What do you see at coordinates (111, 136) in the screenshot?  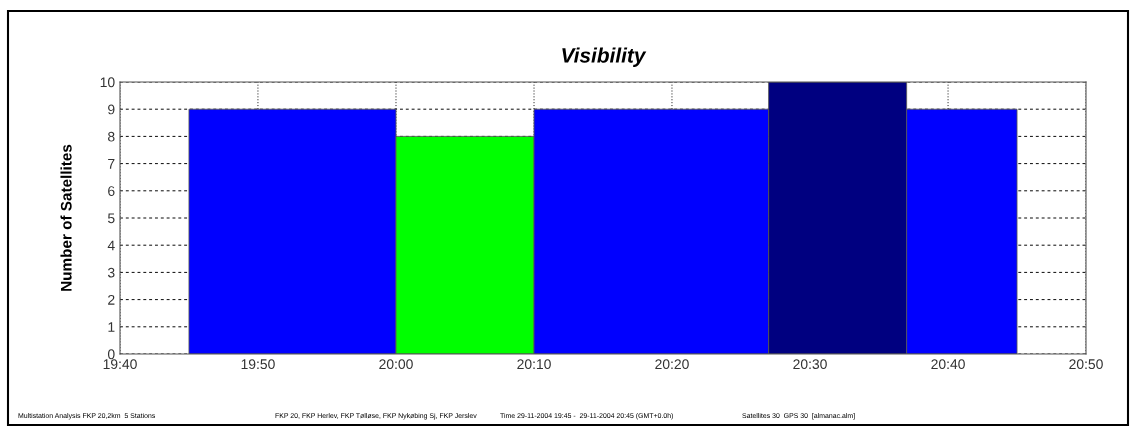 I see `y-tick-label: 8` at bounding box center [111, 136].